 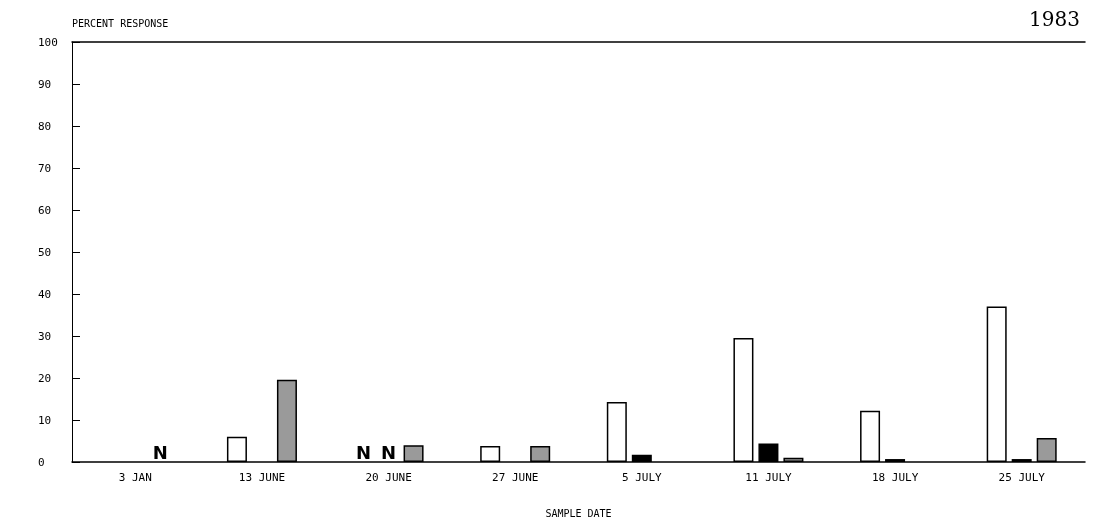 What do you see at coordinates (45, 252) in the screenshot?
I see `y-tick-label: 50` at bounding box center [45, 252].